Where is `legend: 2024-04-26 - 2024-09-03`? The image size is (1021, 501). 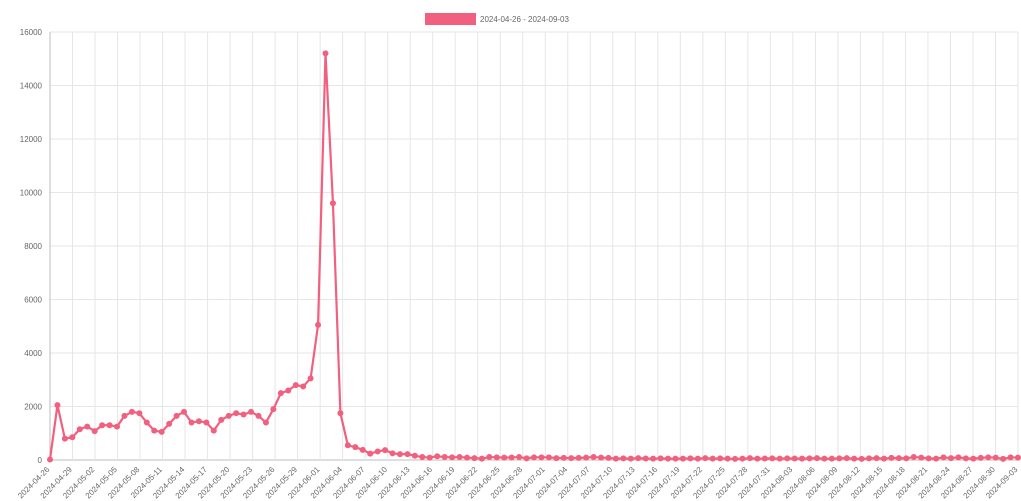
legend: 2024-04-26 - 2024-09-03 is located at coordinates (497, 19).